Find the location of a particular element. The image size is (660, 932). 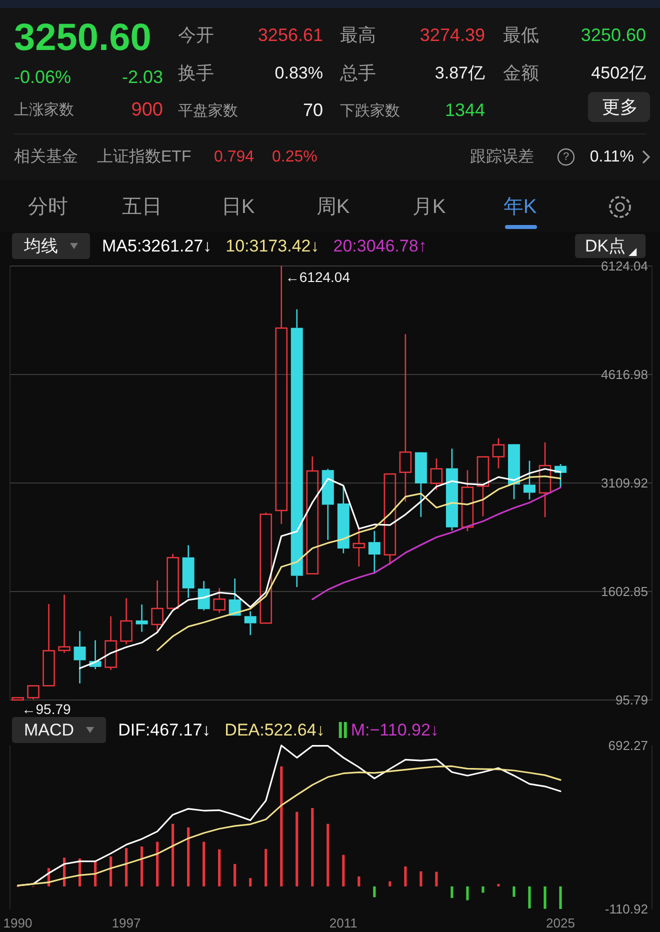

text: 月K is located at coordinates (429, 207).